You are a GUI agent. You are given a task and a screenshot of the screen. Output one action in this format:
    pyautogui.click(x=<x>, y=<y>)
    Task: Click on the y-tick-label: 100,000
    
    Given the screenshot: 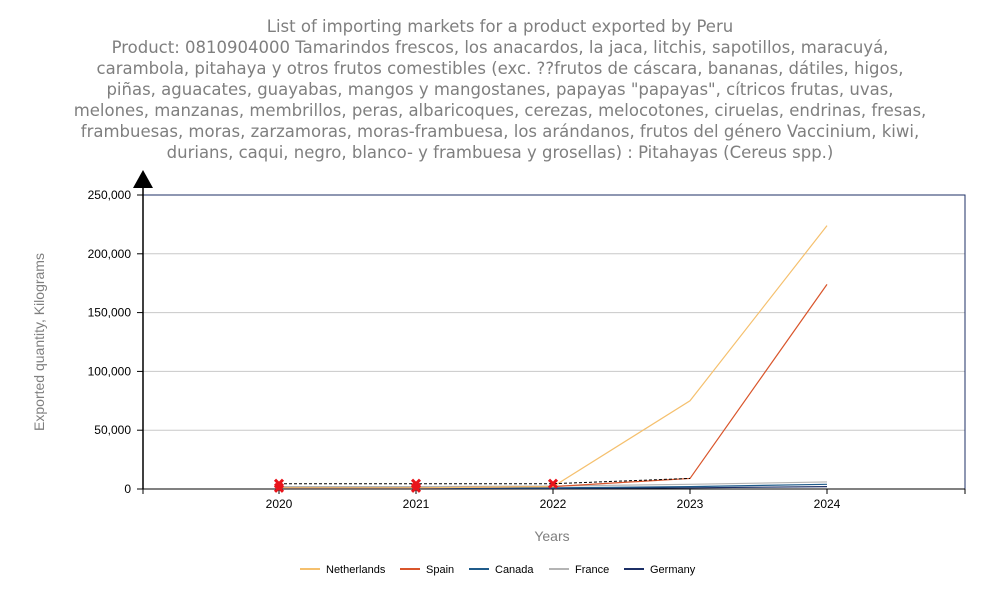 What is the action you would take?
    pyautogui.click(x=110, y=371)
    